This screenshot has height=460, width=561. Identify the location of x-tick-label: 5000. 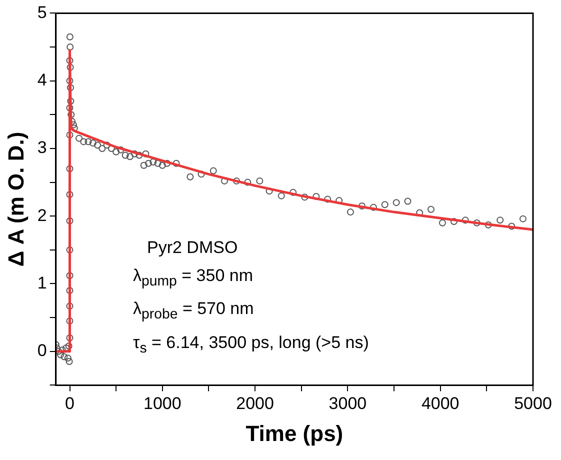
(533, 404).